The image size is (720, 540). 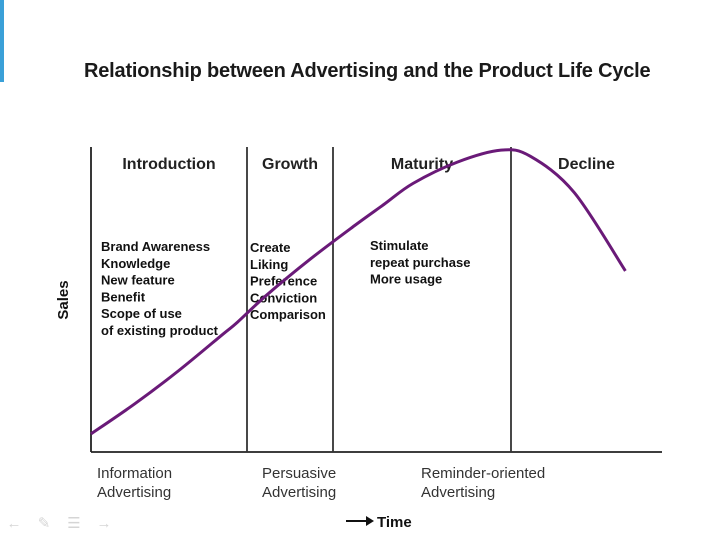 I want to click on objective-line: Knowledge, so click(x=135, y=263).